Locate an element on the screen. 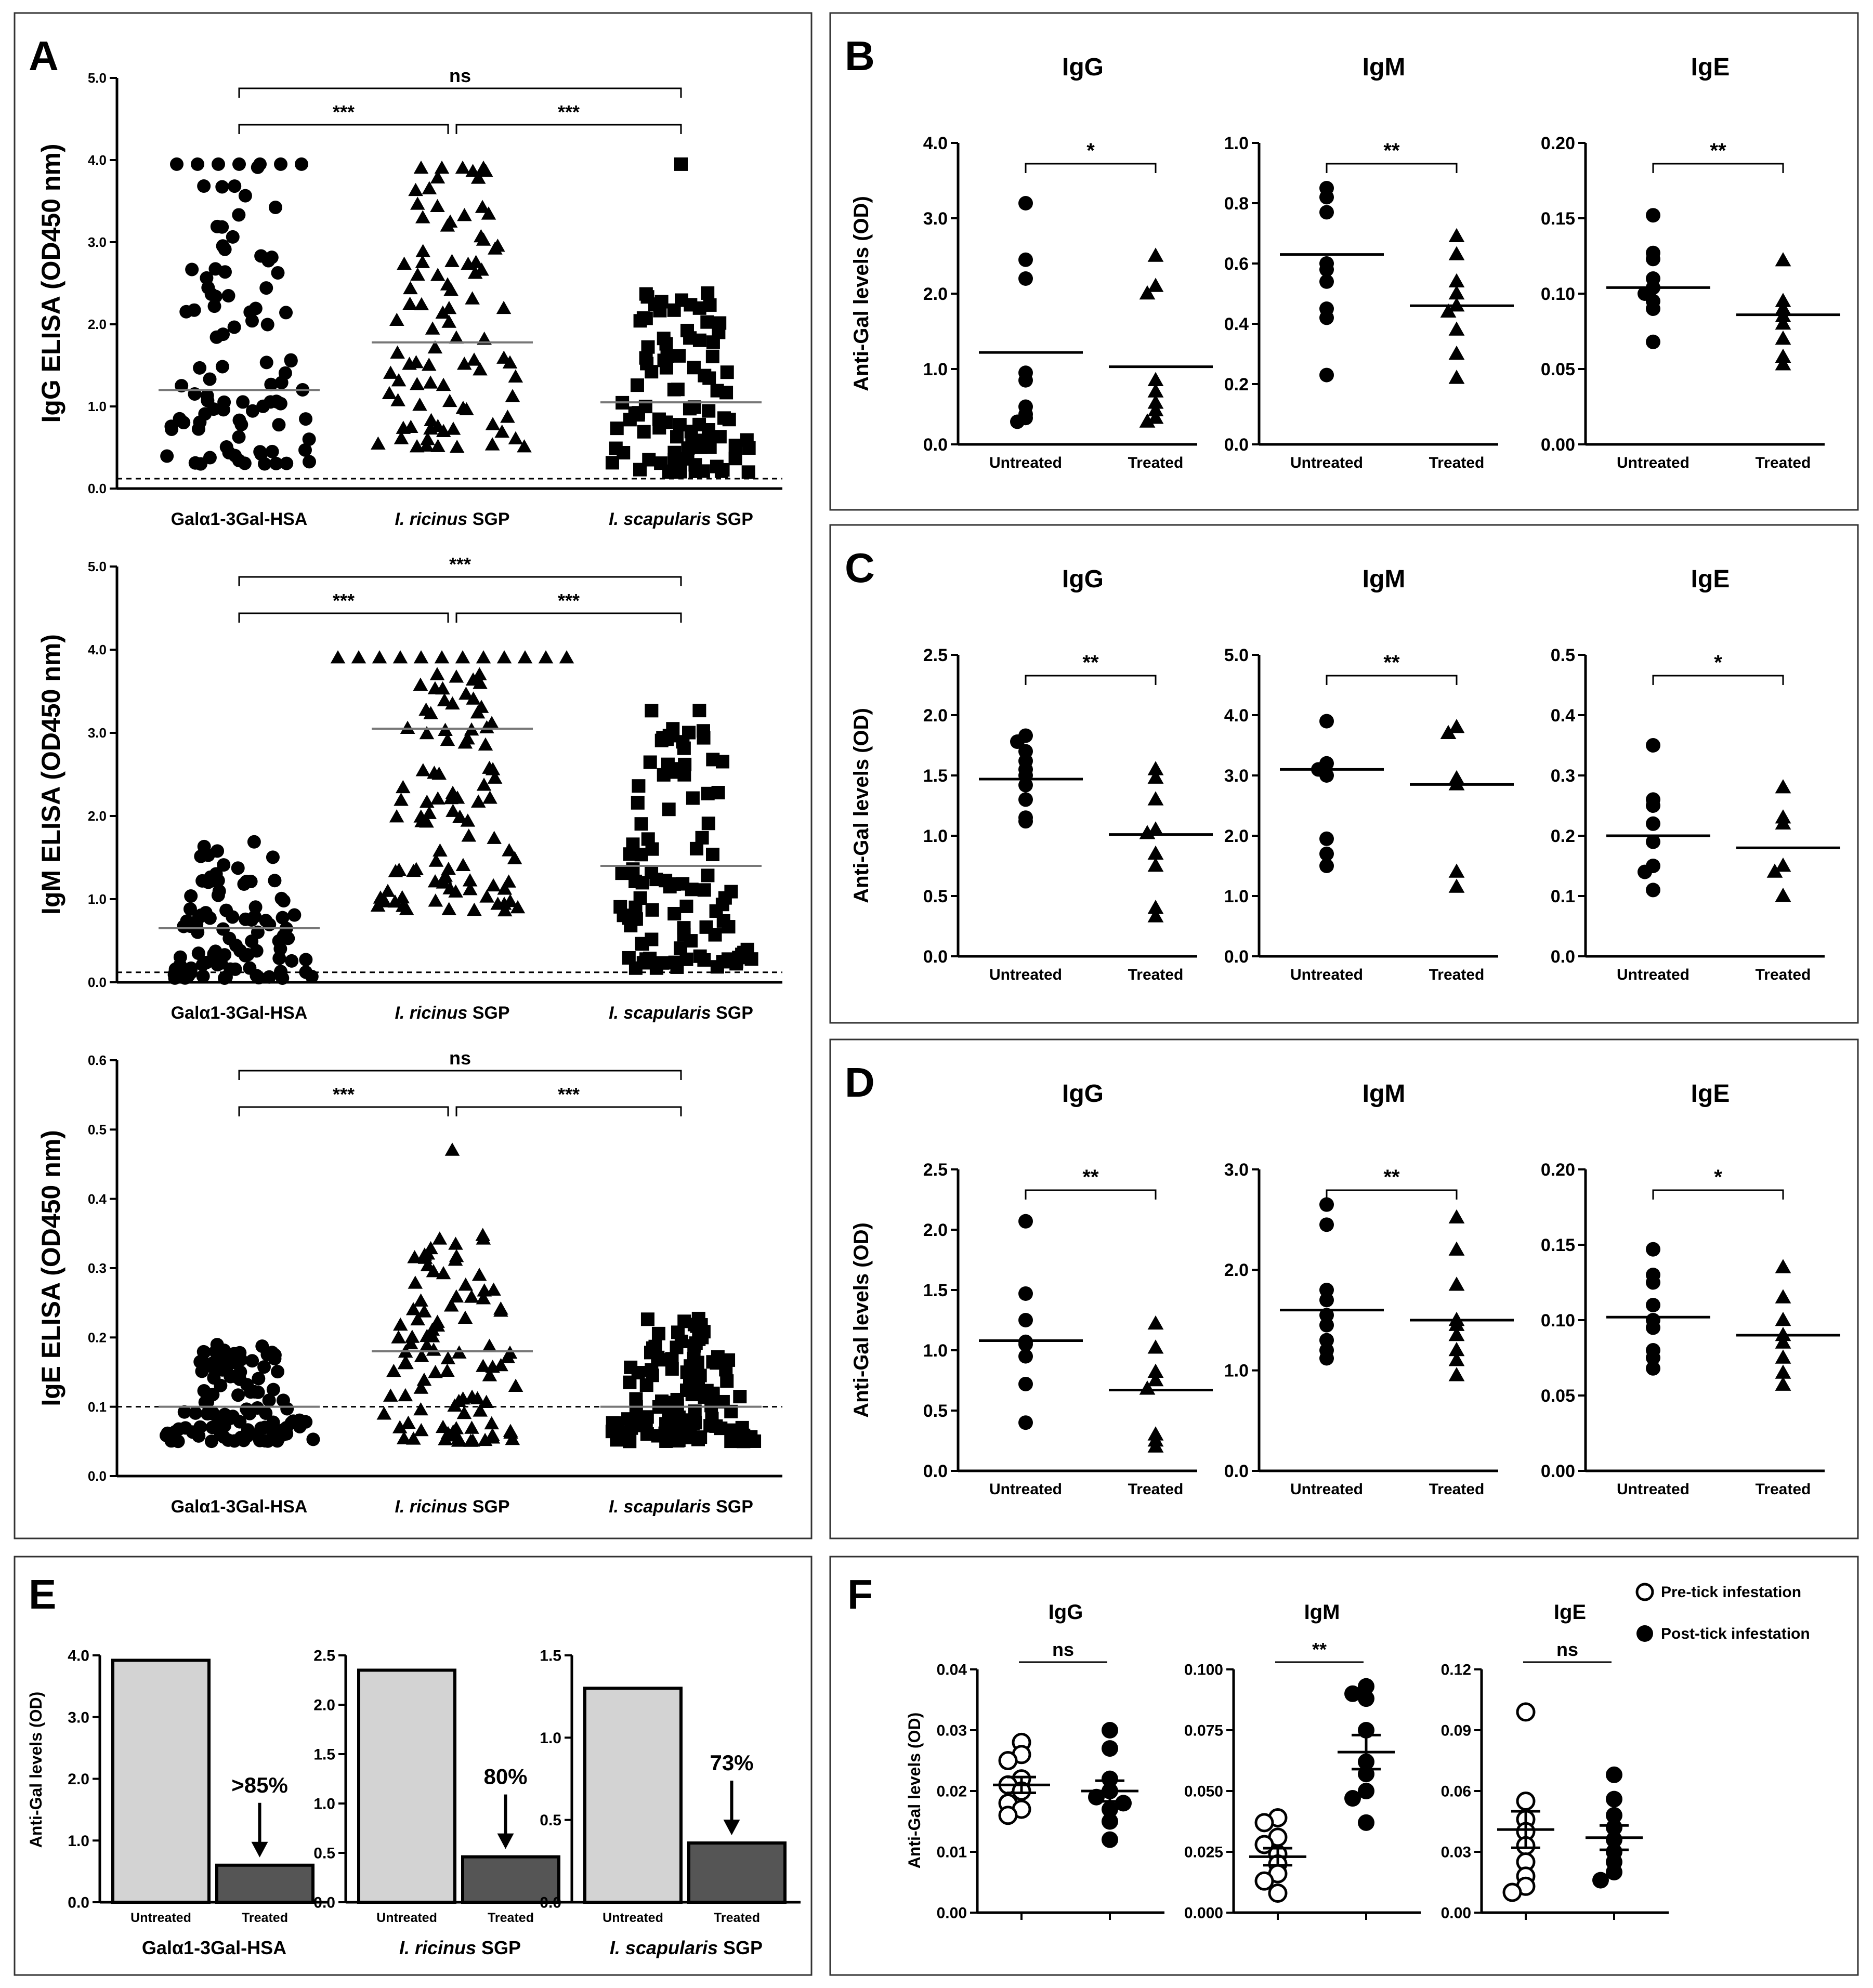 The image size is (1873, 1988). legend-label-pre: Pre-tick infestation is located at coordinates (1731, 1592).